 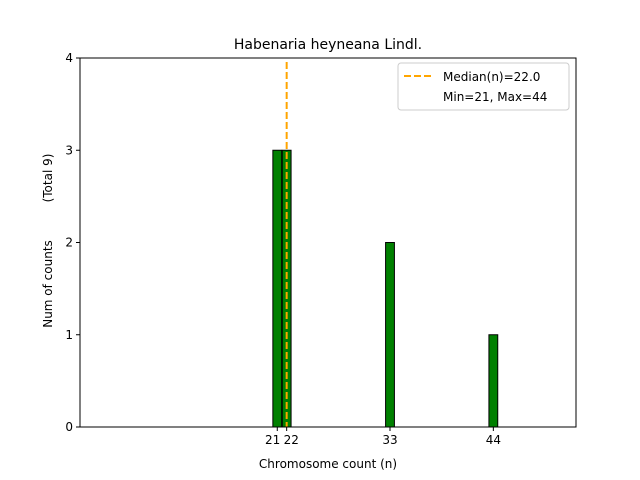 I want to click on x-axis-label: Chromosome count (n), so click(x=328, y=464).